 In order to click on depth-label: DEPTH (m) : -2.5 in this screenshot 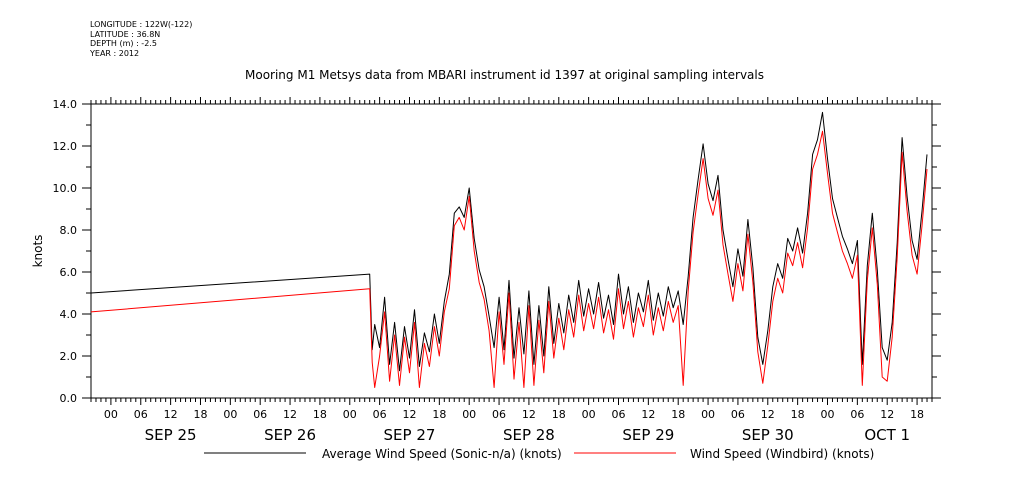, I will do `click(123, 43)`.